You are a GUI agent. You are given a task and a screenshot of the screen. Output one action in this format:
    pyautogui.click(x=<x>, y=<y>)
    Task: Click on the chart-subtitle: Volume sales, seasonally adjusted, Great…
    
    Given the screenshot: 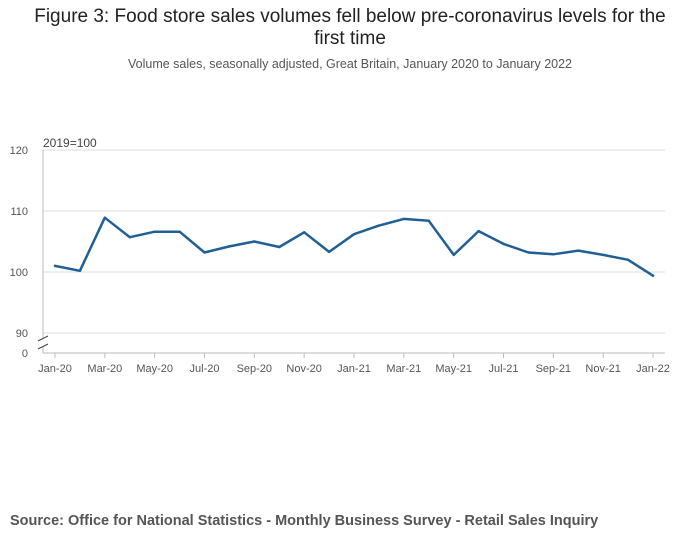 What is the action you would take?
    pyautogui.click(x=350, y=64)
    